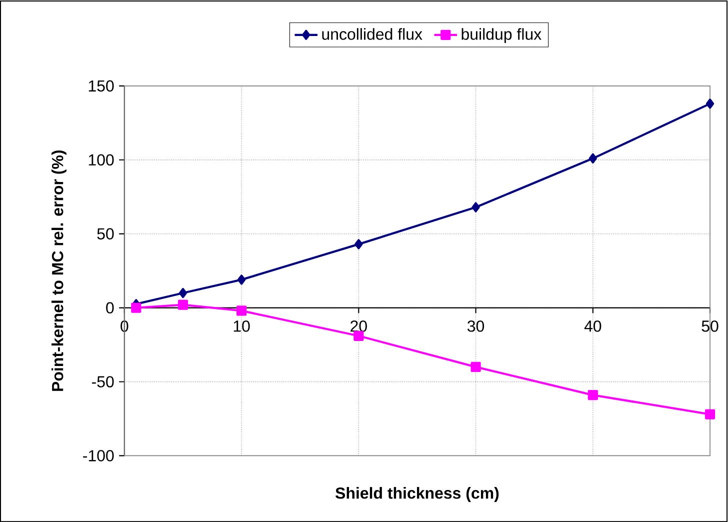 This screenshot has height=522, width=728. Describe the element at coordinates (502, 35) in the screenshot. I see `legend-label: buildup flux` at that location.